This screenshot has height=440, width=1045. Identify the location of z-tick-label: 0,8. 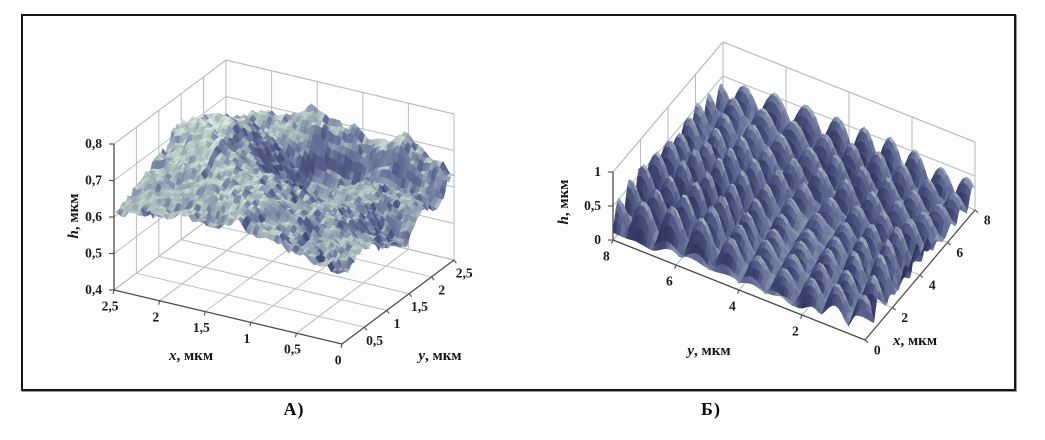
(93, 143).